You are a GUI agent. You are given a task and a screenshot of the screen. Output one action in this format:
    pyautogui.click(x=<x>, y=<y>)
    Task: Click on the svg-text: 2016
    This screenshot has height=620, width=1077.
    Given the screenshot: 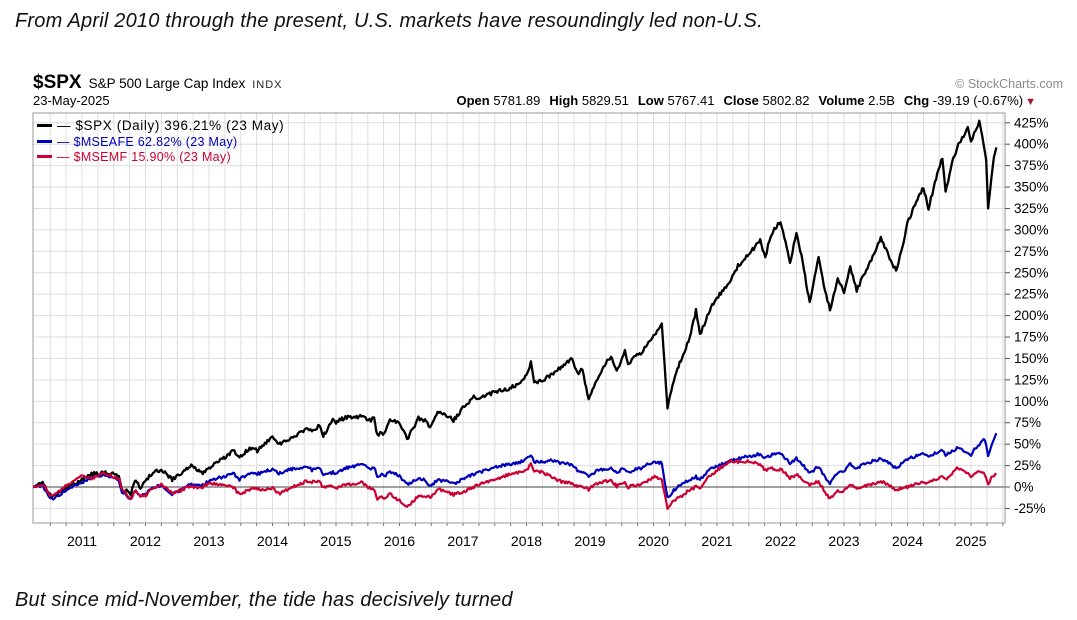 What is the action you would take?
    pyautogui.click(x=399, y=541)
    